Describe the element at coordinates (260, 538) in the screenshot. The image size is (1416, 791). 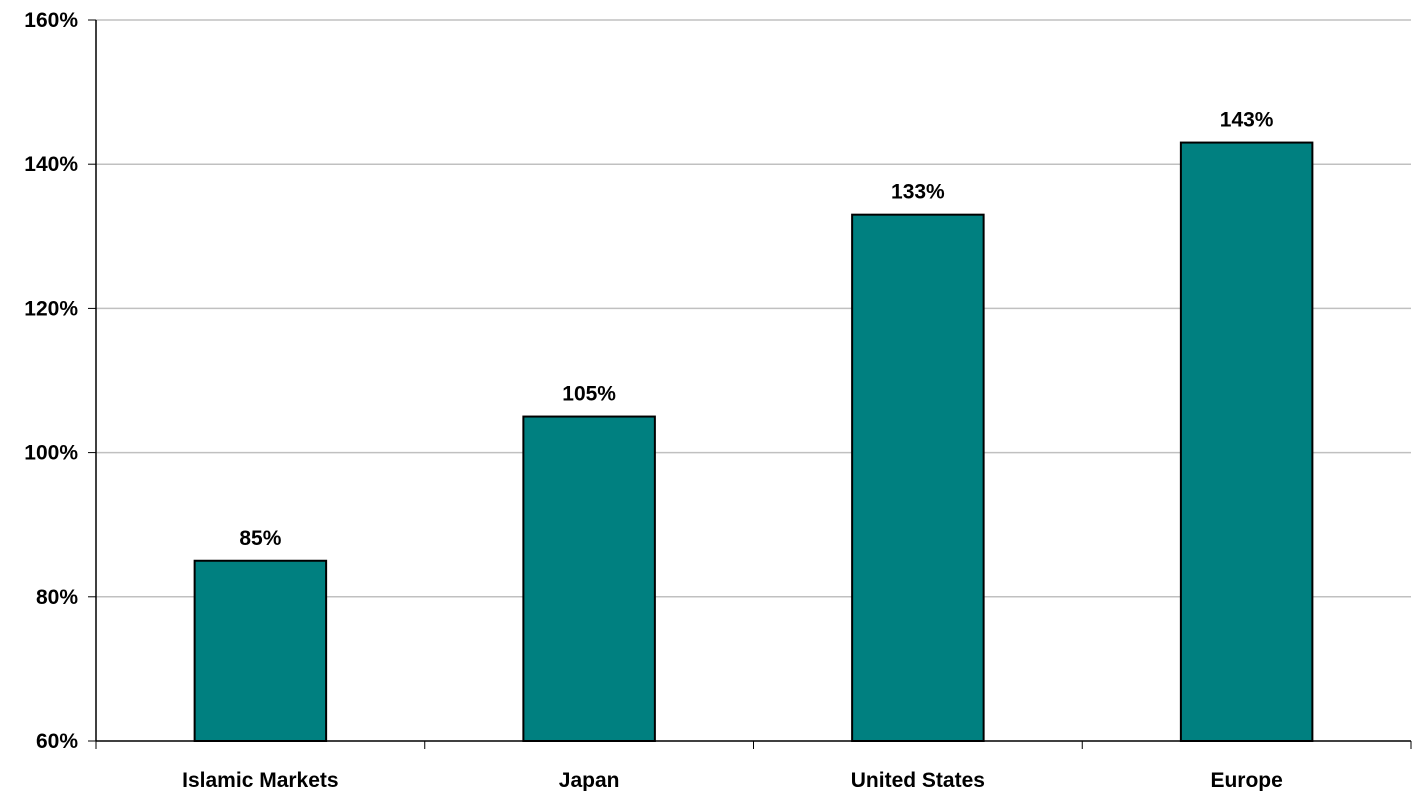
I see `data-label: 85%` at that location.